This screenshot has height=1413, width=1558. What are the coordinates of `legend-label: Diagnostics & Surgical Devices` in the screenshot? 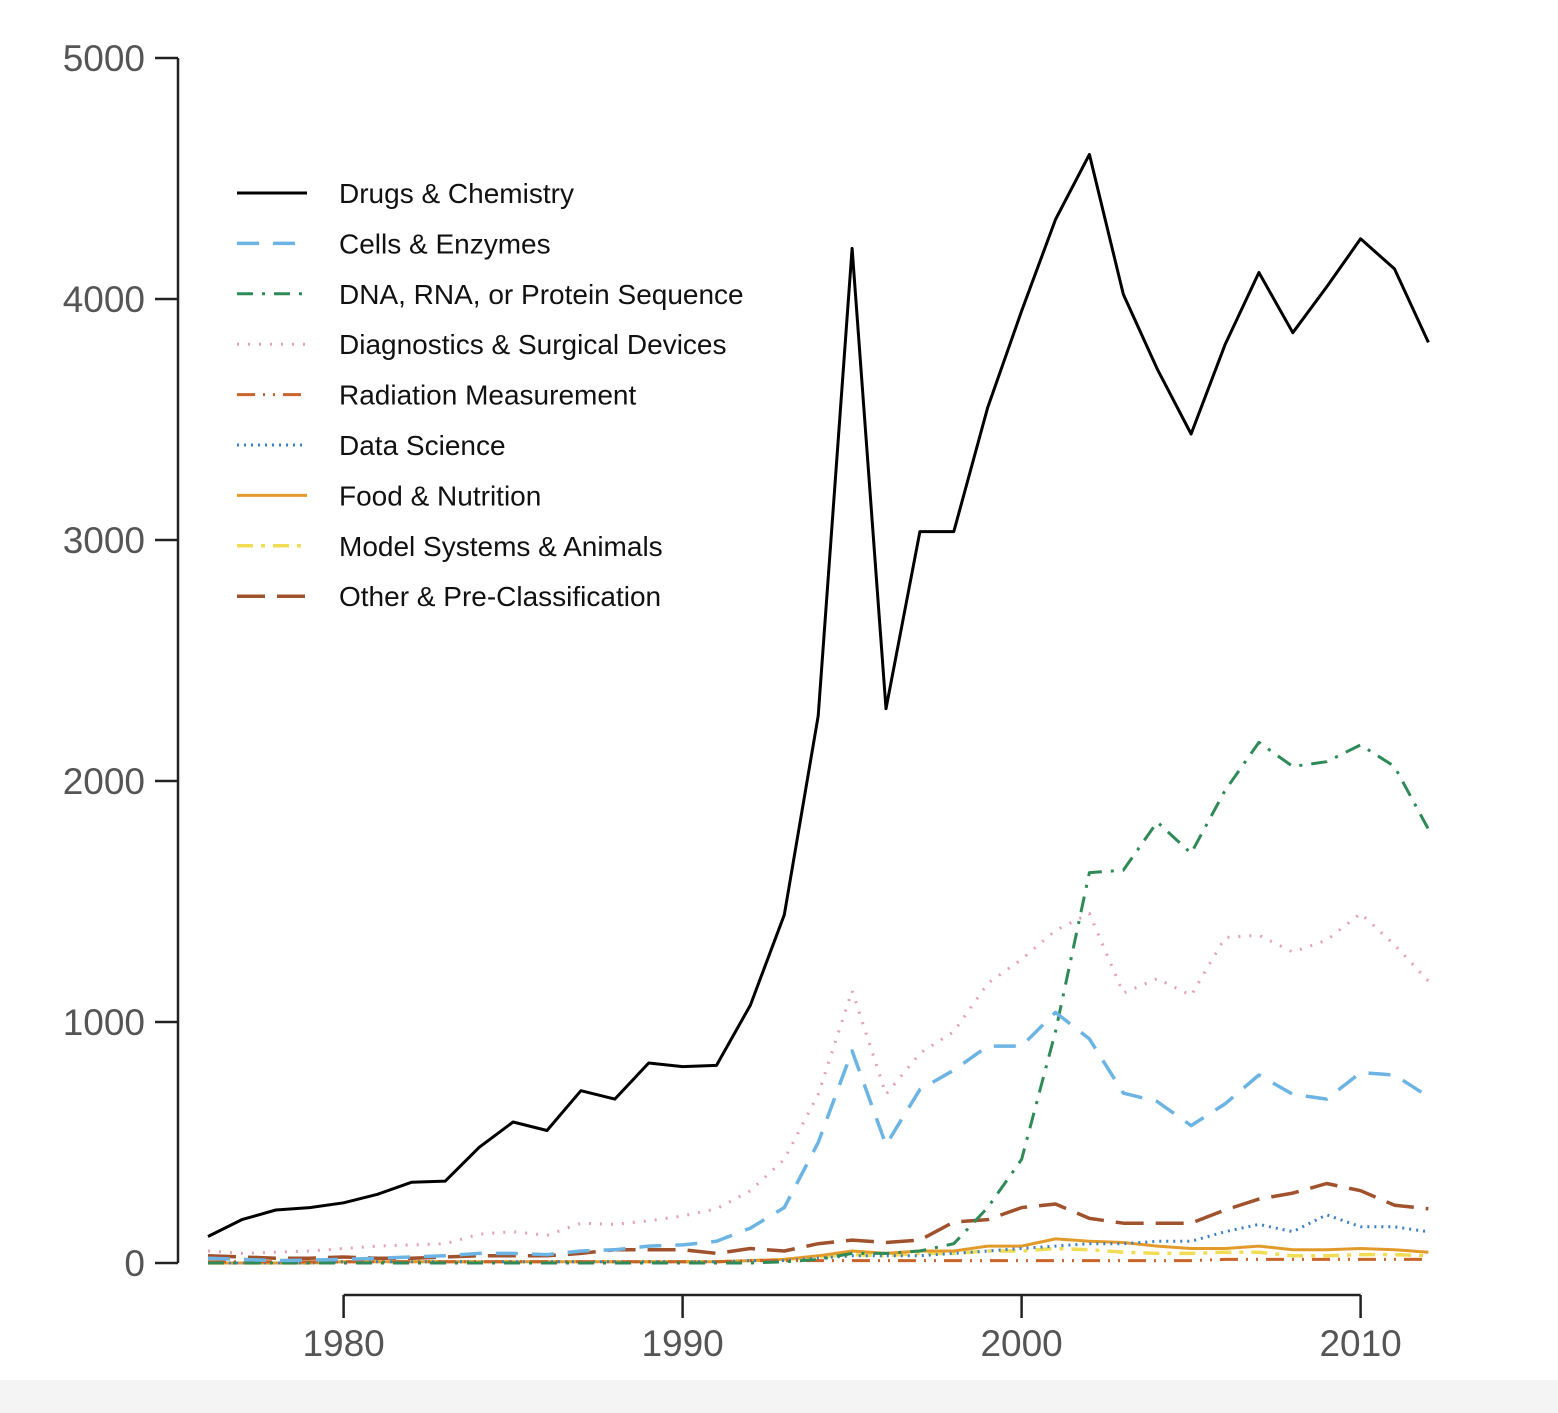 It's located at (533, 344).